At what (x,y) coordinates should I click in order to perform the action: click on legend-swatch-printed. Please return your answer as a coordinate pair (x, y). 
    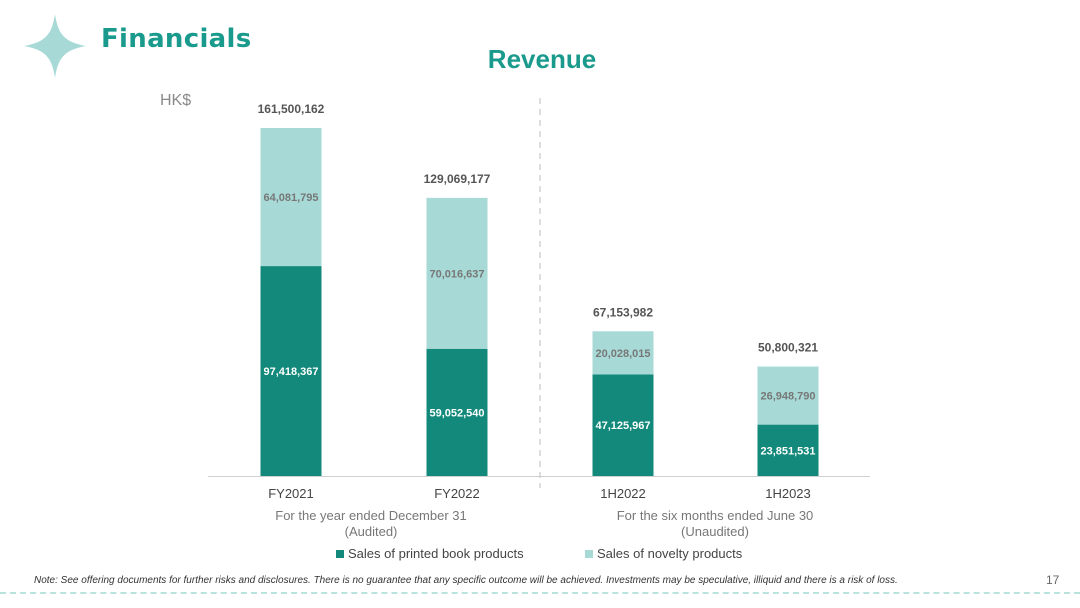
    Looking at the image, I should click on (340, 554).